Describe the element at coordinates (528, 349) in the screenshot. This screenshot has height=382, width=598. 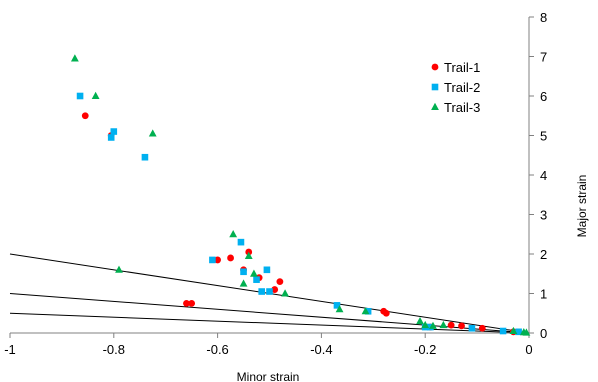
I see `x-tick-label: 0` at that location.